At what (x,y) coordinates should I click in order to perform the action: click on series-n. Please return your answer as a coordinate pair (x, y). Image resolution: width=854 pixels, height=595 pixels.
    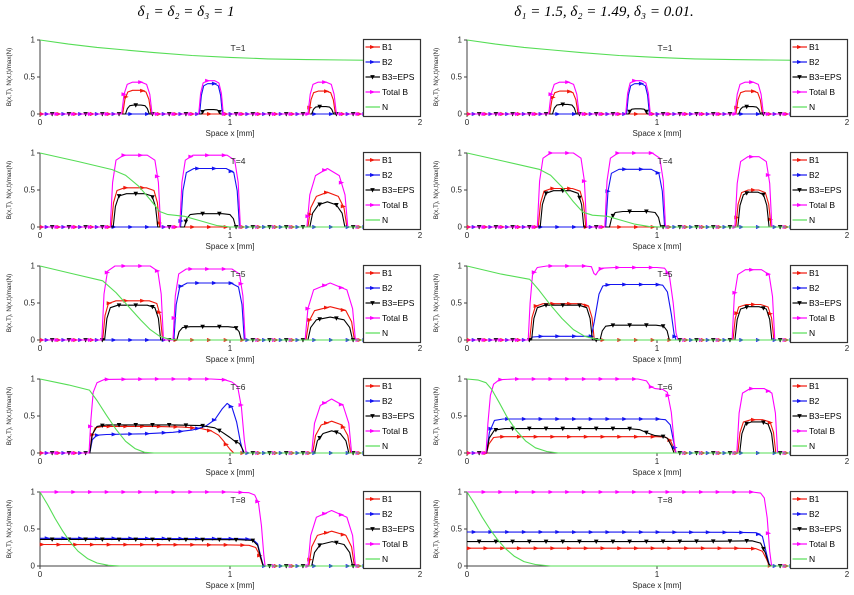
    Looking at the image, I should click on (229, 416).